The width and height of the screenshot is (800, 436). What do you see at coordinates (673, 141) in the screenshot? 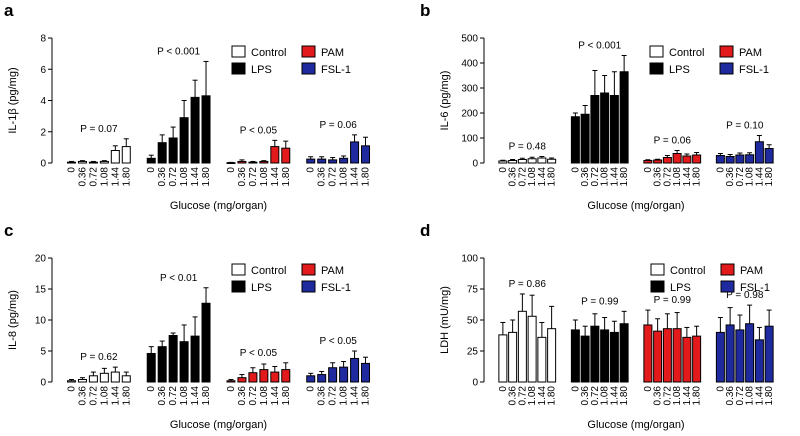
I see `p-value-label: P = 0.06` at bounding box center [673, 141].